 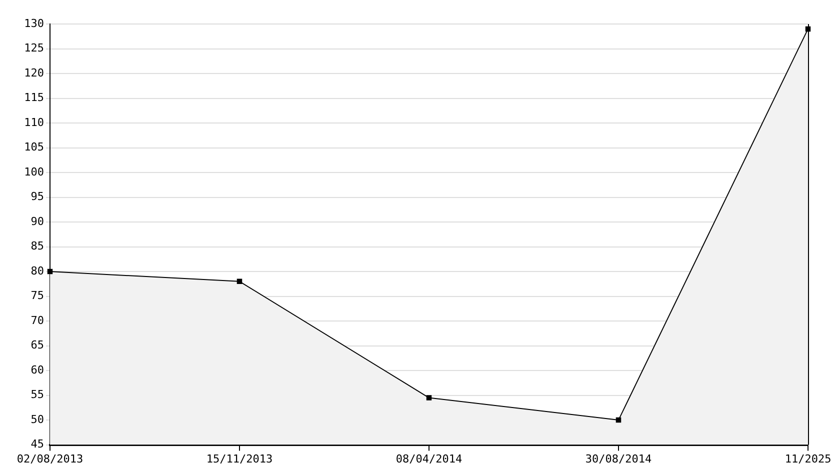 I want to click on y-tick-label: 115, so click(x=34, y=97).